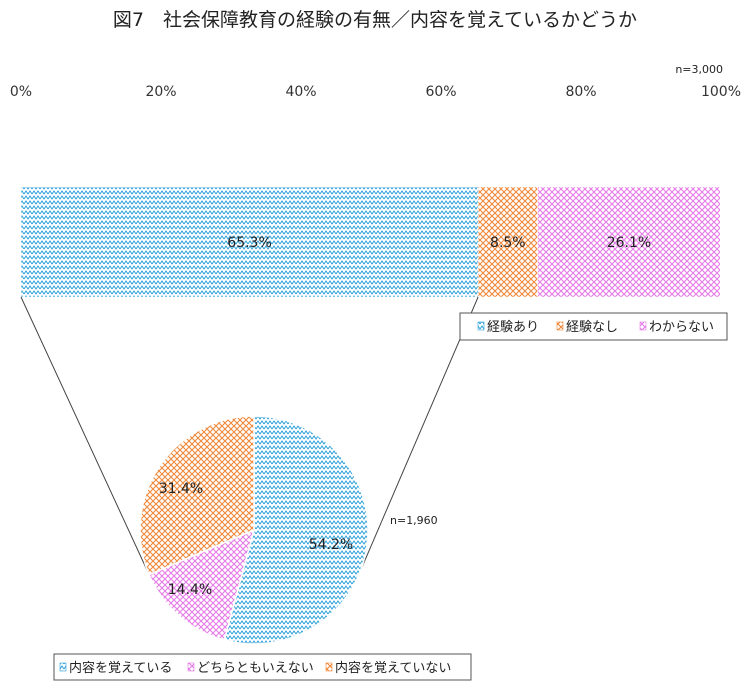 This screenshot has height=694, width=750. I want to click on bar-data-label: 65.3%, so click(249, 243).